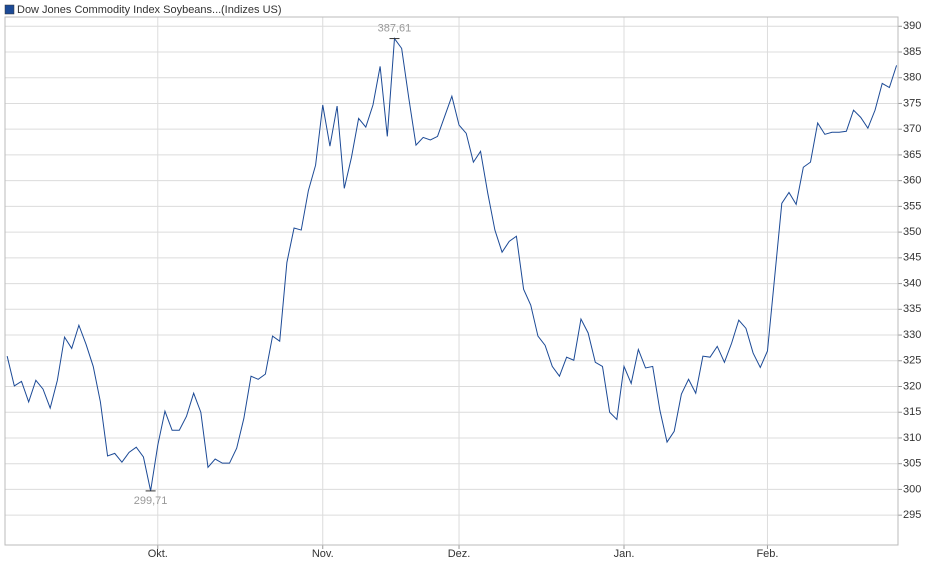 The height and width of the screenshot is (579, 940). I want to click on y-tick-label: 305, so click(912, 464).